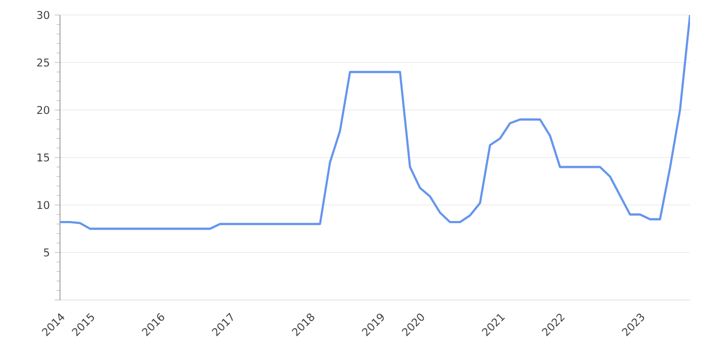 This screenshot has height=350, width=720. I want to click on y-tick-label: 25, so click(43, 62).